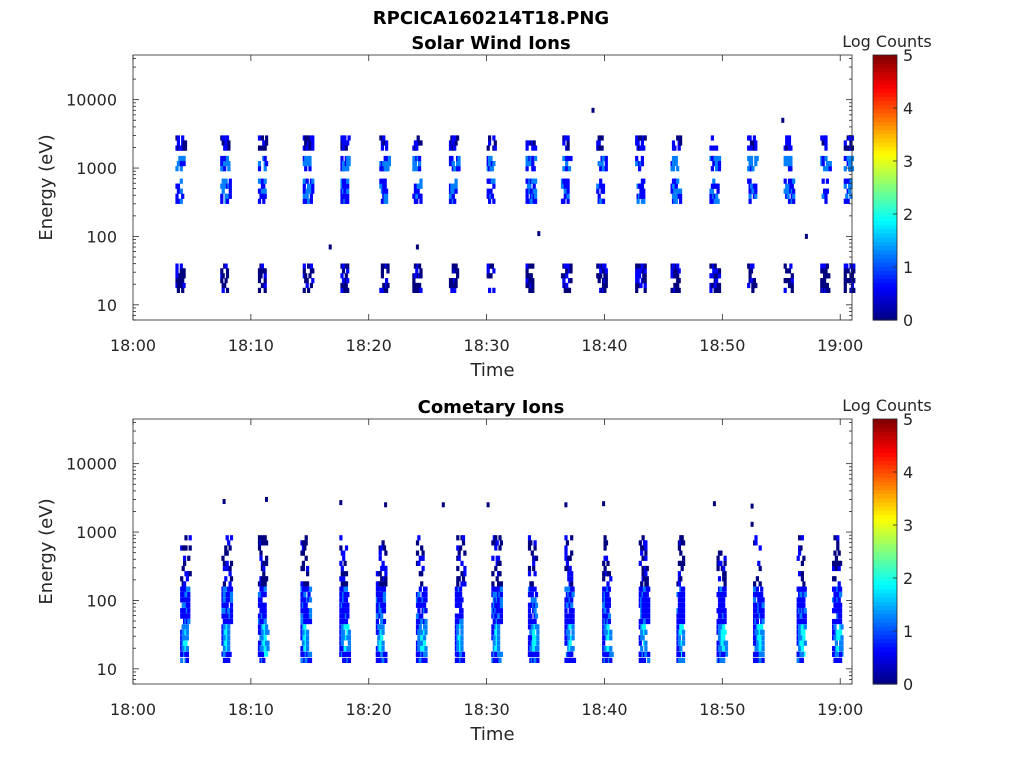 Image resolution: width=1024 pixels, height=768 pixels. I want to click on x-tick-label: 18:50, so click(722, 709).